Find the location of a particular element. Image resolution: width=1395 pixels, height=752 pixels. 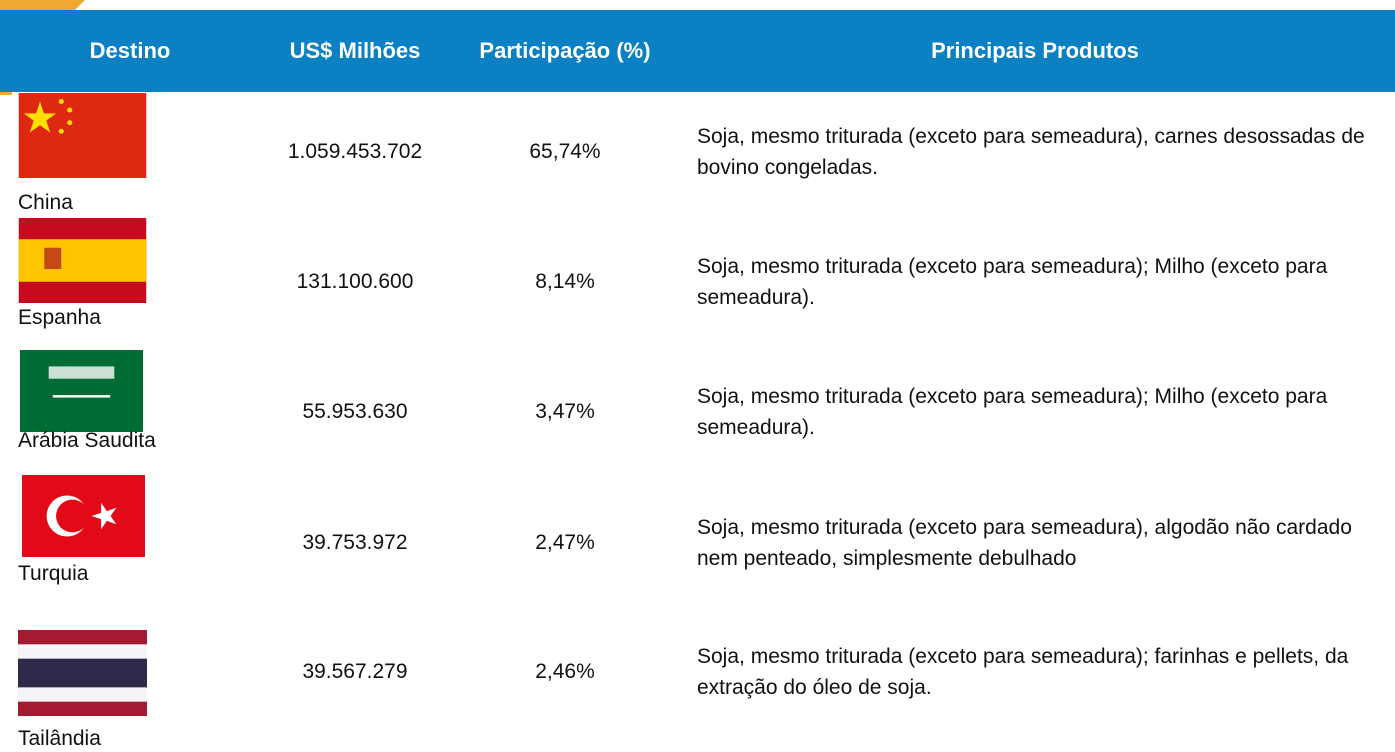

flag-china is located at coordinates (82, 135).